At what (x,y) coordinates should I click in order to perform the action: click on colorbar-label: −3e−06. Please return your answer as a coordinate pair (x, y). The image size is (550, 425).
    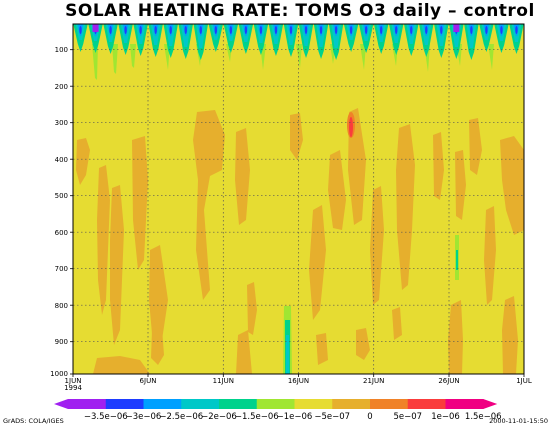
    Looking at the image, I should click on (144, 417).